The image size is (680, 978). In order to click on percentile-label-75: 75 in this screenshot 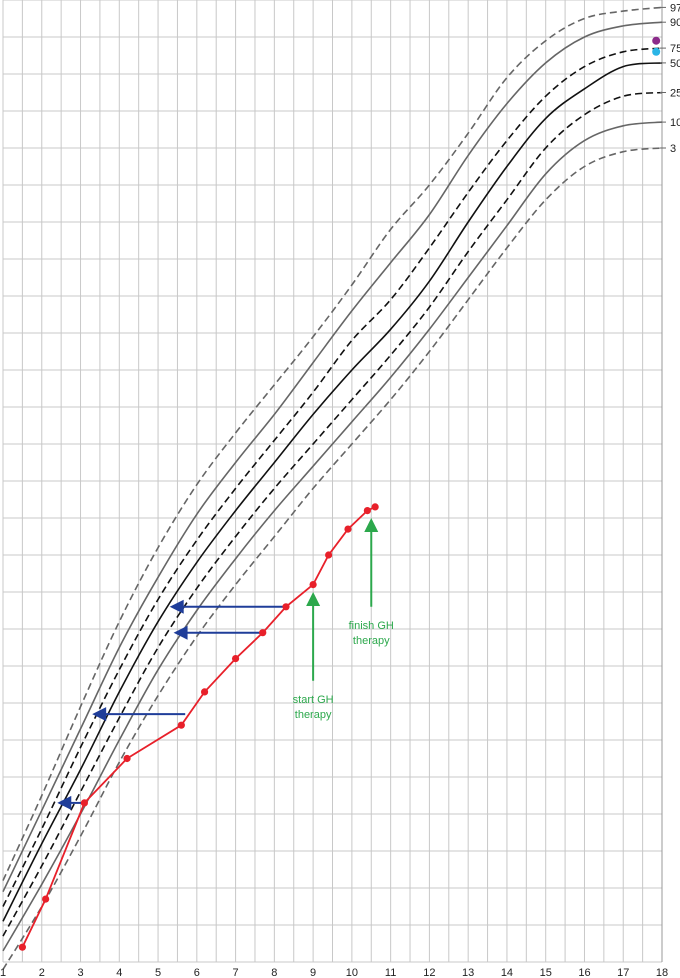, I will do `click(675, 49)`.